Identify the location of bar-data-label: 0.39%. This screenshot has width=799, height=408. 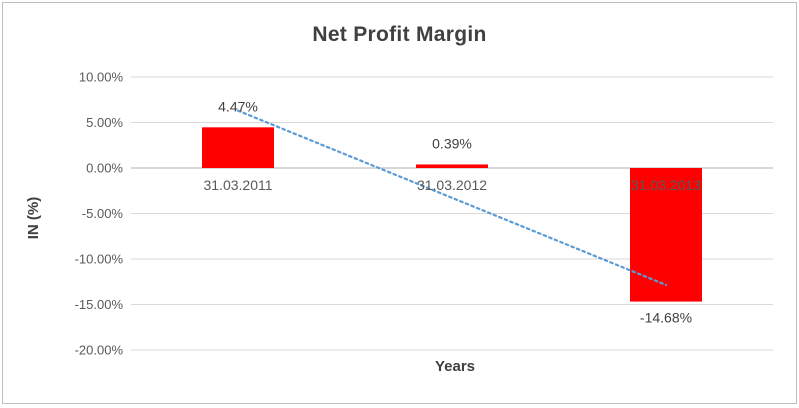
(452, 143).